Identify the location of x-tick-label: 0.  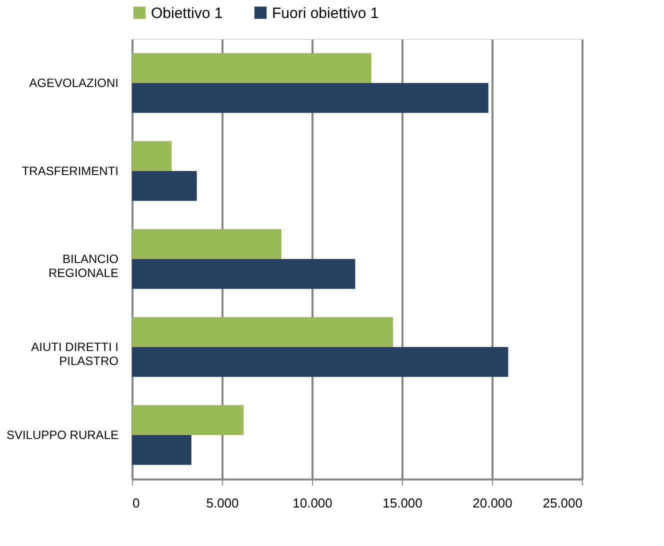
(136, 503).